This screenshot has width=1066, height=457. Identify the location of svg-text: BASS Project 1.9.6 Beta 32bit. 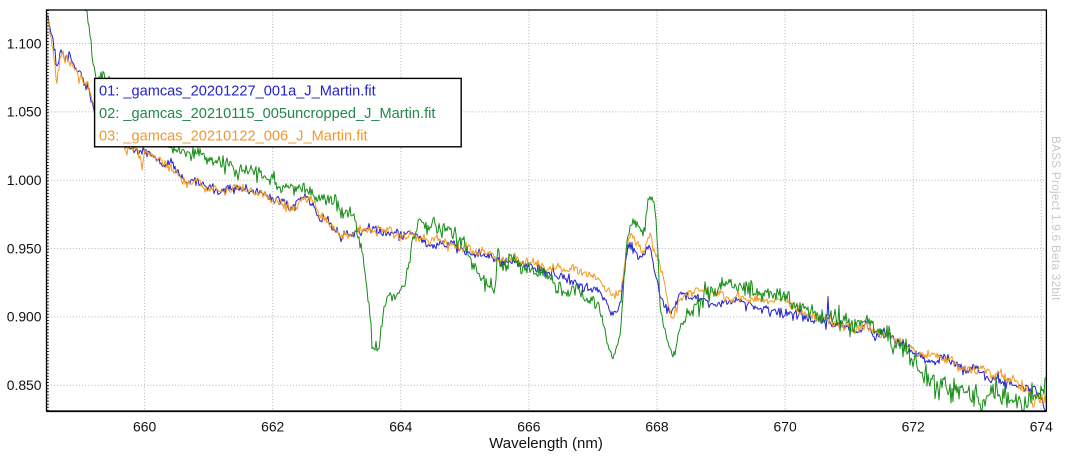
(1055, 218).